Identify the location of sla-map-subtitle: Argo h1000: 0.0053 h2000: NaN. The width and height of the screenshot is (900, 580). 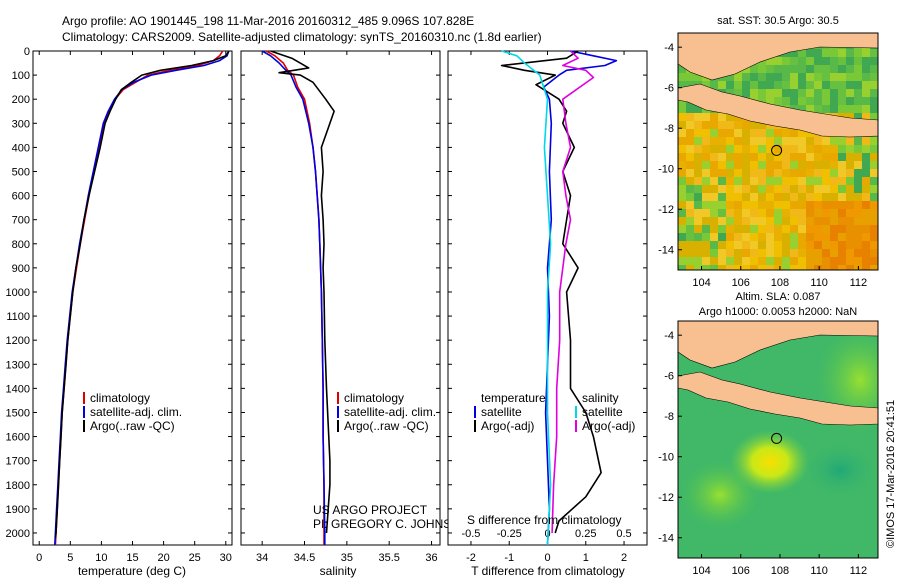
(778, 312).